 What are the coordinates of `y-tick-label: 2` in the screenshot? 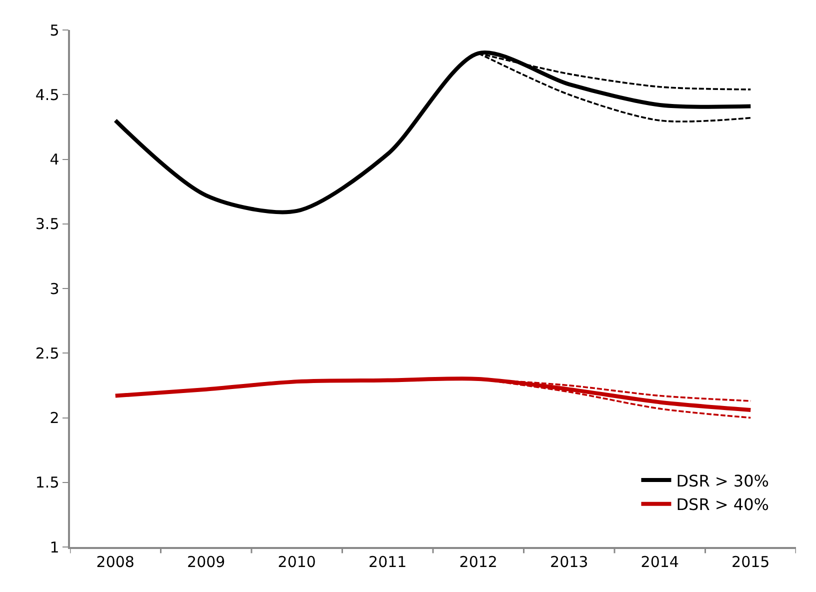 It's located at (55, 418).